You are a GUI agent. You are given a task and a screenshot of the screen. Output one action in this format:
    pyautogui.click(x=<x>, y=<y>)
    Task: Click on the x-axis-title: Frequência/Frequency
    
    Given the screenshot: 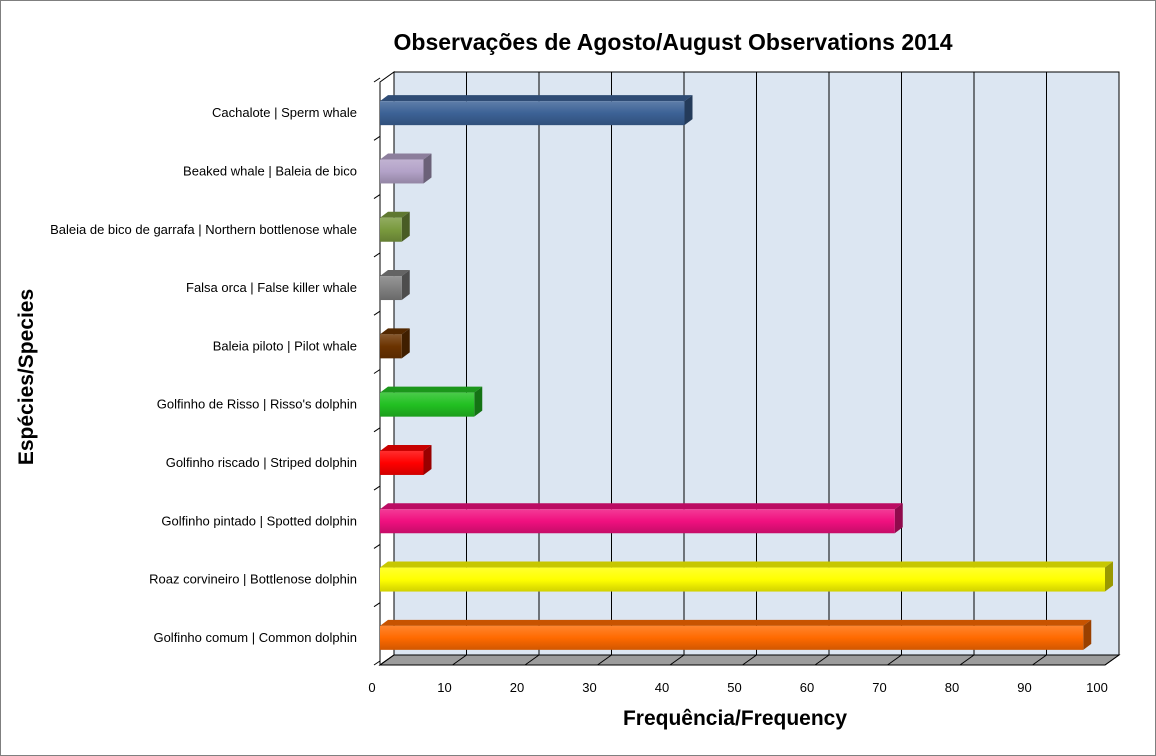 What is the action you would take?
    pyautogui.click(x=735, y=718)
    